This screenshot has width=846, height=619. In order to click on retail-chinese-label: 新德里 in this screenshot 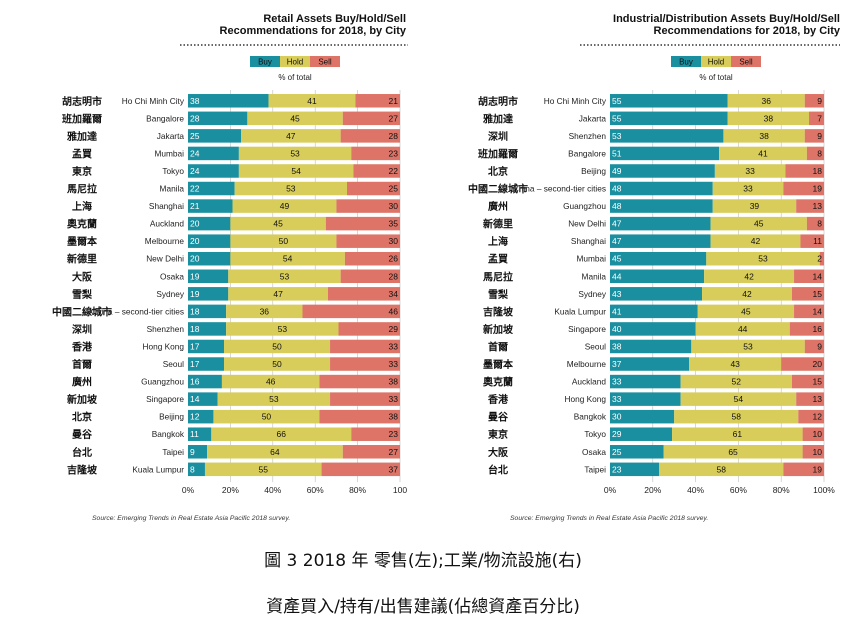, I will do `click(82, 259)`.